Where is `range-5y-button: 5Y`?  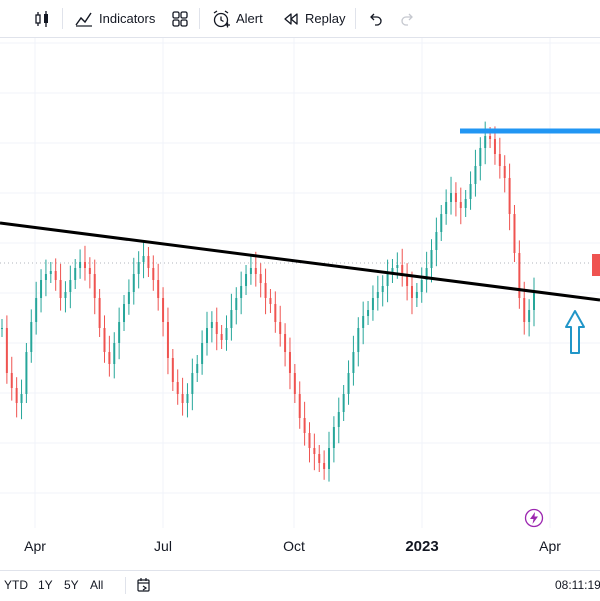
range-5y-button: 5Y is located at coordinates (71, 585).